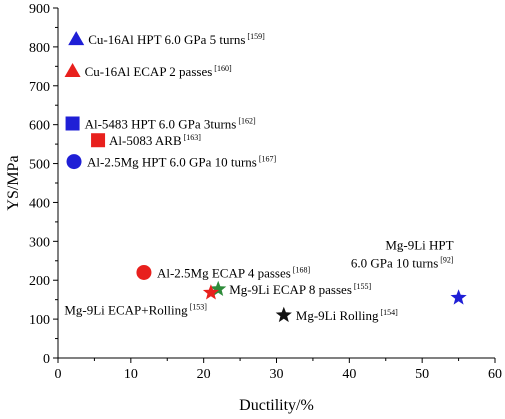 This screenshot has height=419, width=505. What do you see at coordinates (347, 315) in the screenshot?
I see `point-label: Mg-9Li Rolling [154]` at bounding box center [347, 315].